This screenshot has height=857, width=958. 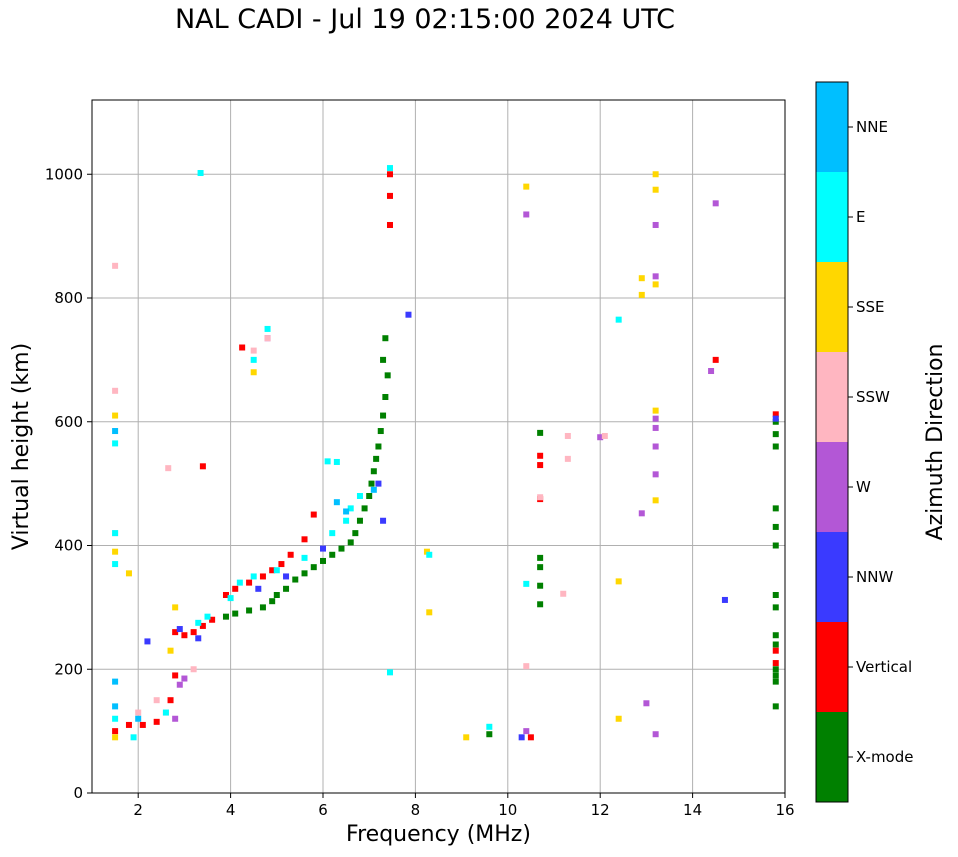 I want to click on x-tick-label: 10, so click(x=507, y=810).